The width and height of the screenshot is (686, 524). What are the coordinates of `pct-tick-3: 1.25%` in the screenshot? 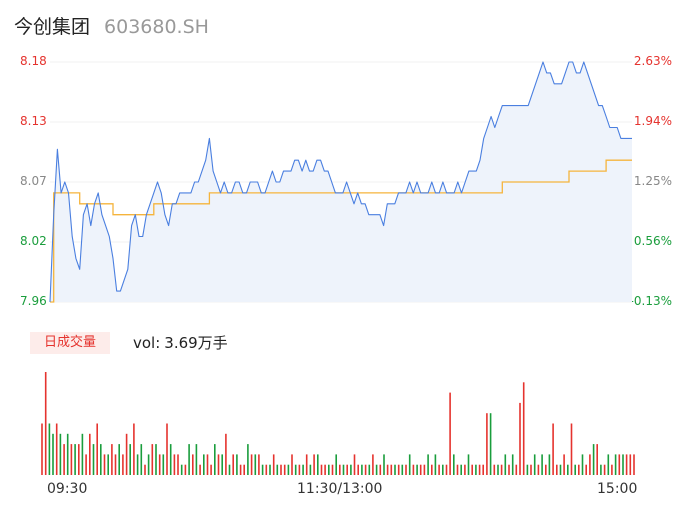 It's located at (652, 181).